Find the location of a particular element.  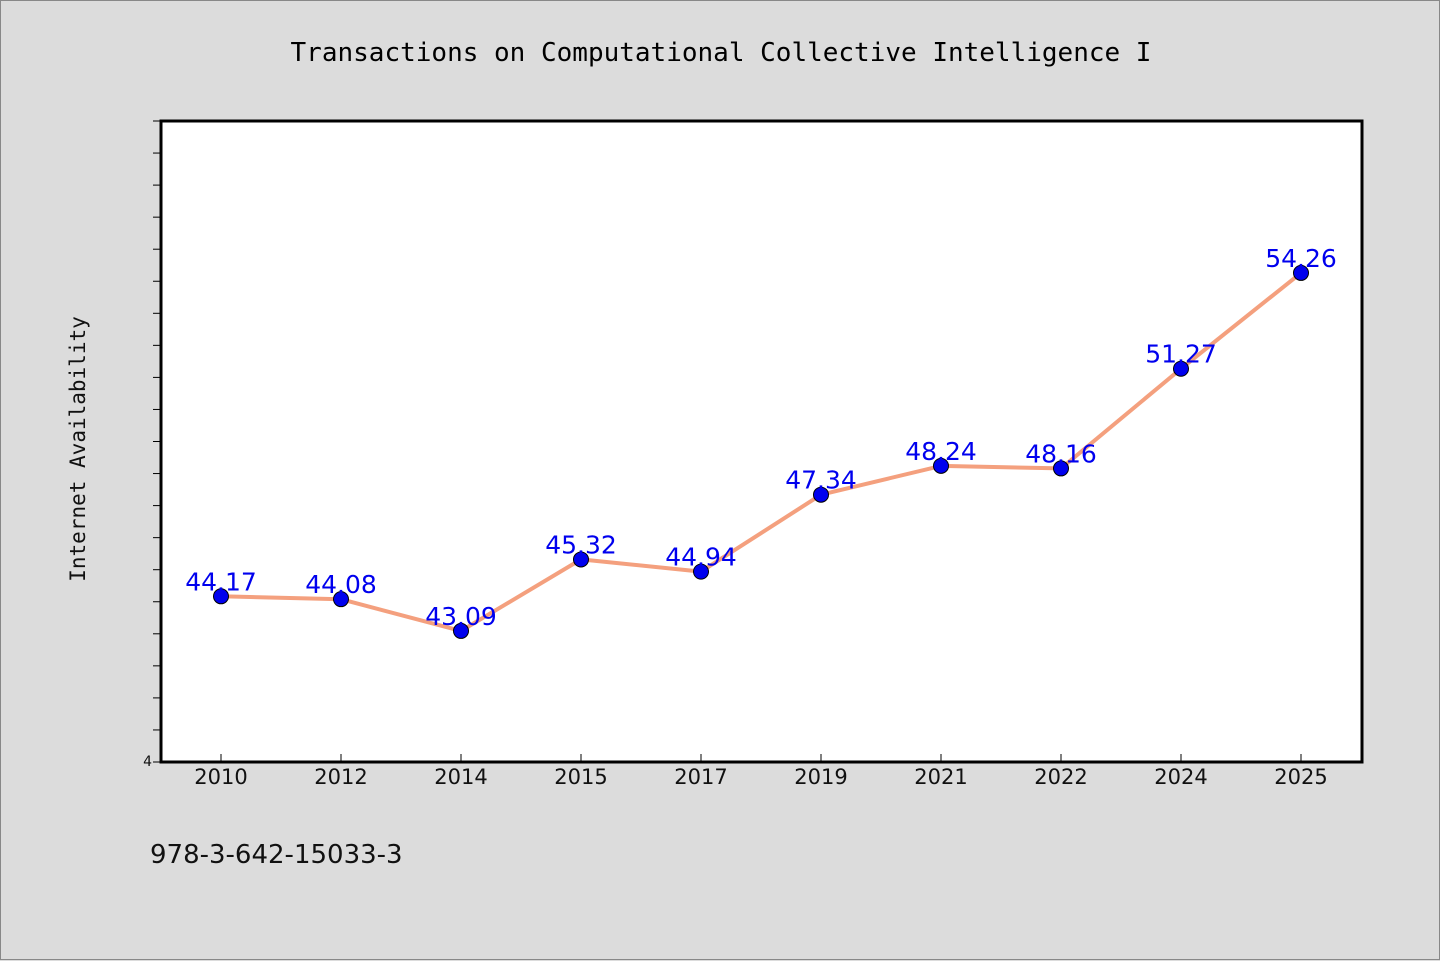

x-tick-label: 2021 is located at coordinates (940, 777).